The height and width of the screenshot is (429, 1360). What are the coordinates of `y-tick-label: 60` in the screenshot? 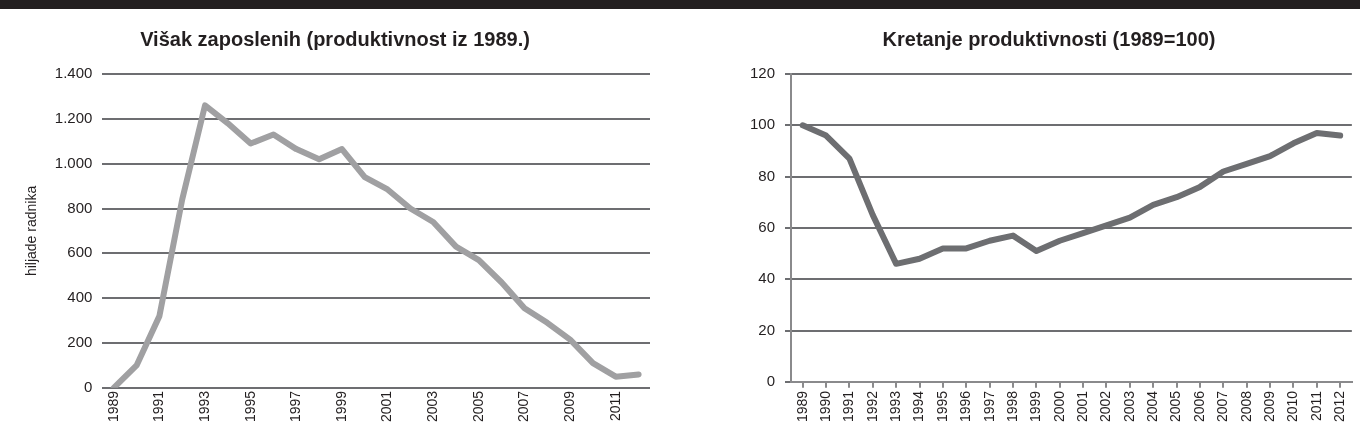 It's located at (767, 227).